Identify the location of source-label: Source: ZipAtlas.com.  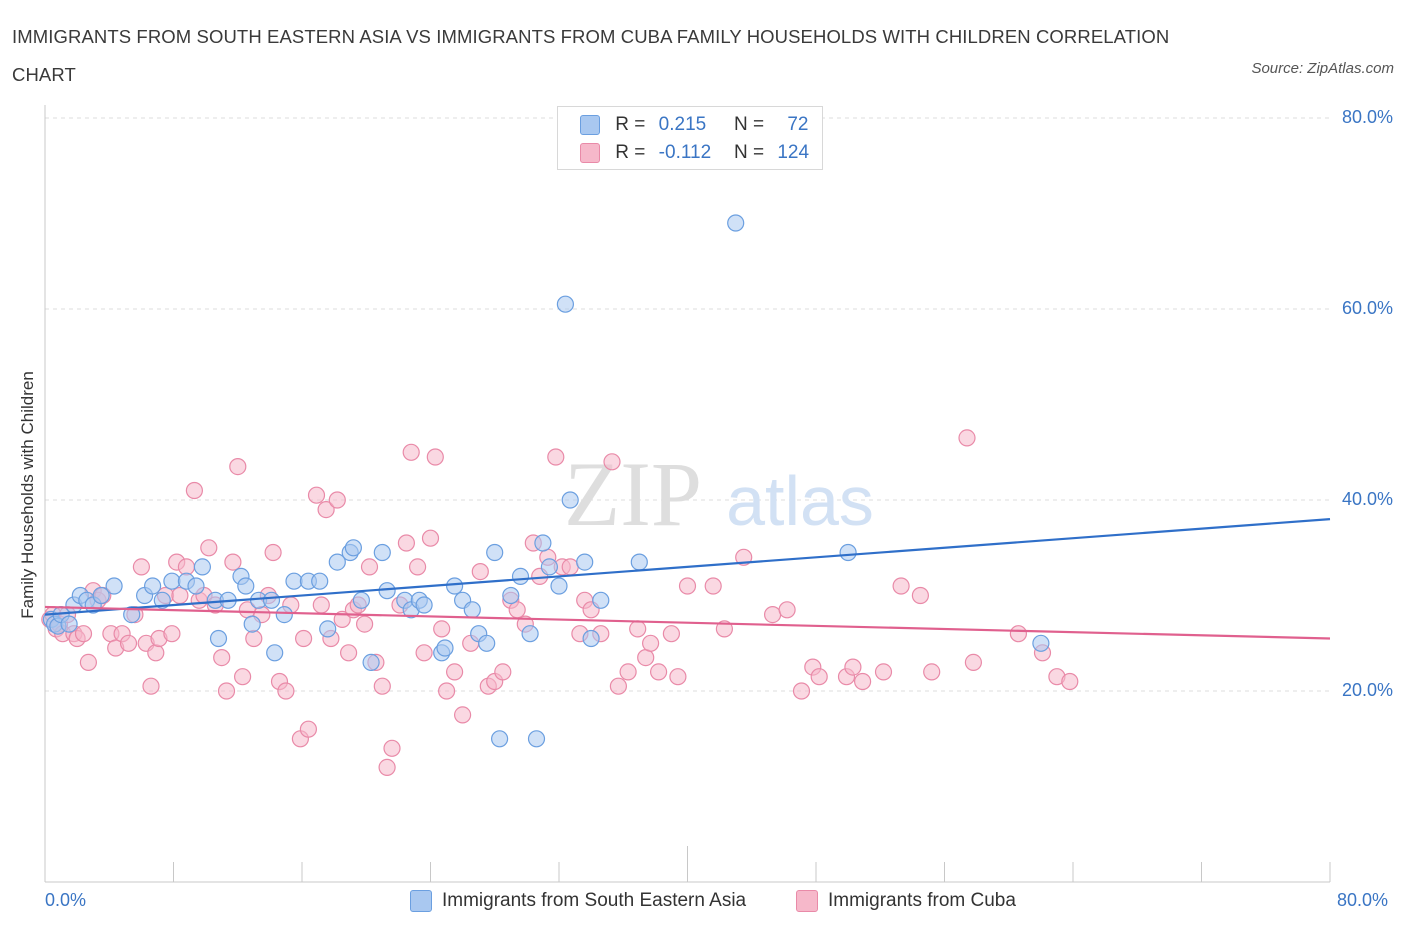
(1322, 68).